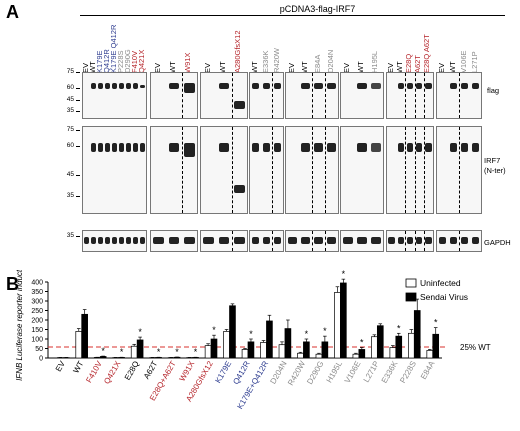  What do you see at coordinates (390, 372) in the screenshot?
I see `x-category-label: E336K` at bounding box center [390, 372].